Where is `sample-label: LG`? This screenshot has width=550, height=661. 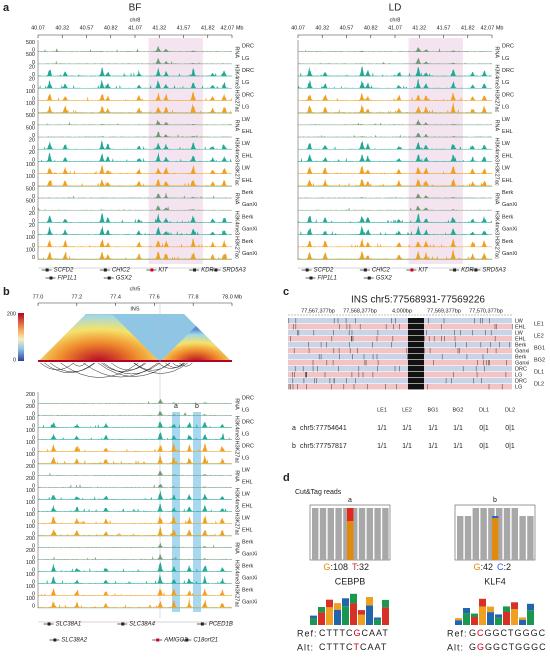
sample-label: LG is located at coordinates (518, 387).